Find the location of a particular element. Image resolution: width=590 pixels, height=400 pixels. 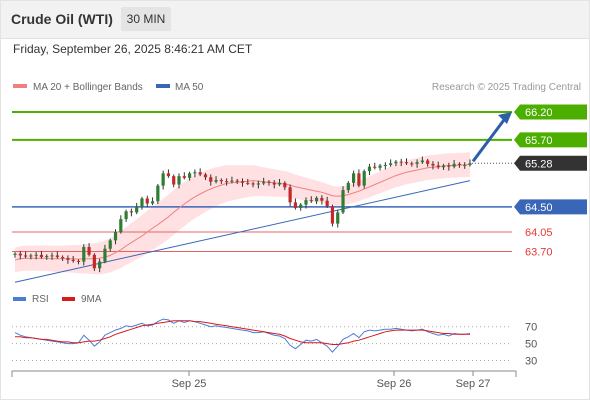

x-tick-label: Sep 26 is located at coordinates (394, 384).